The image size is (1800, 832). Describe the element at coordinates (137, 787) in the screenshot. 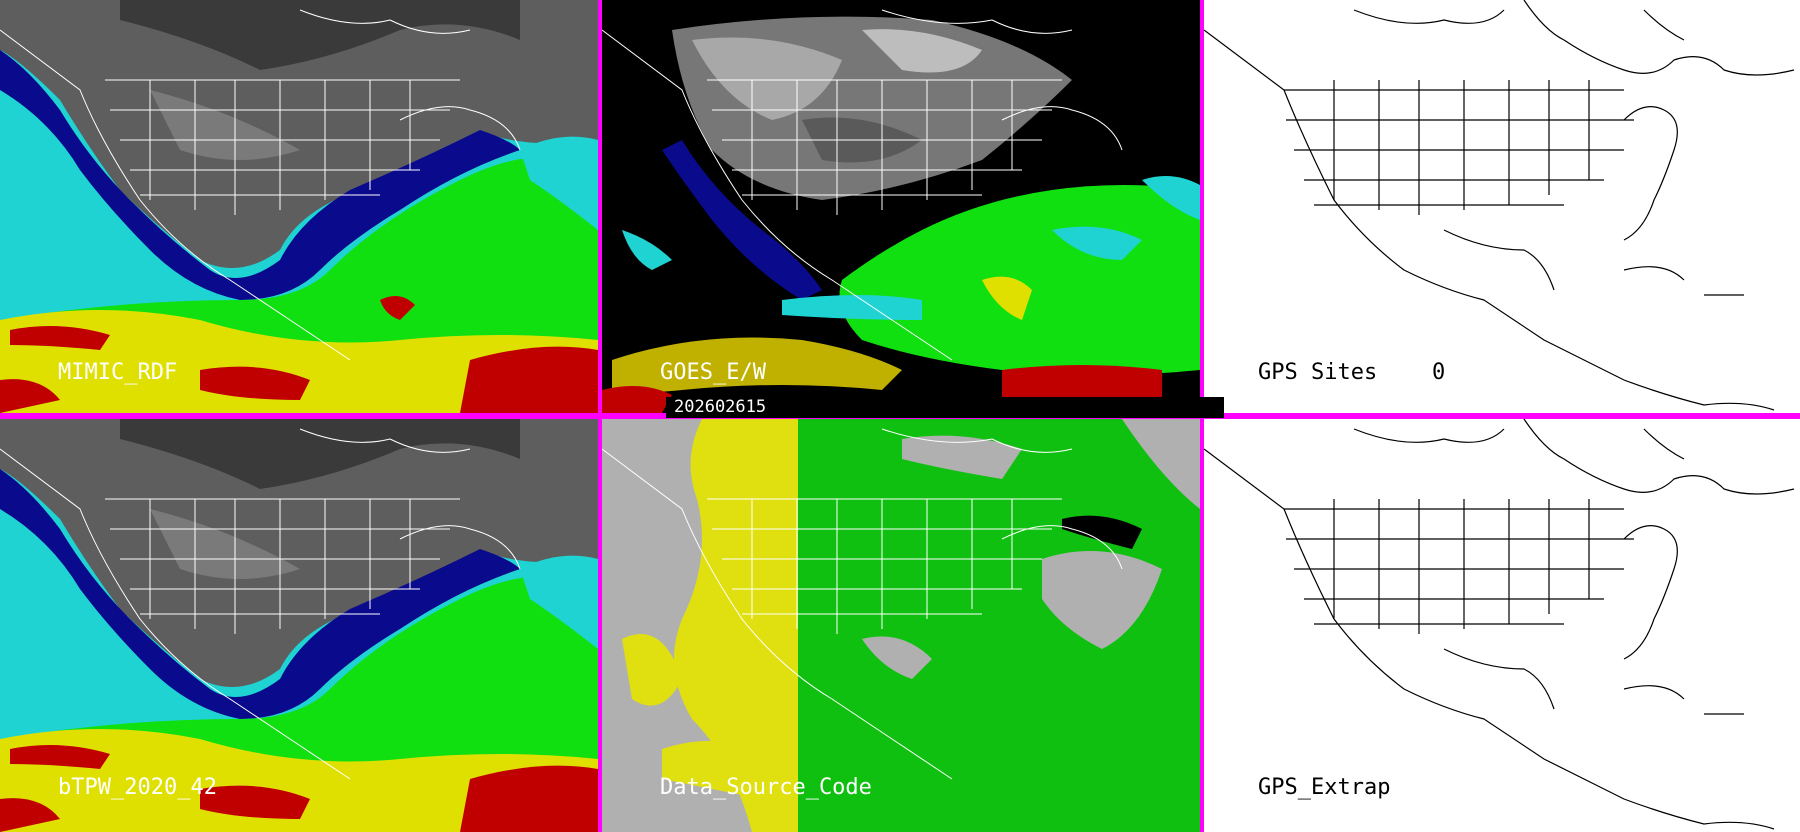

I see `btpw-label: bTPW_2020_42` at that location.